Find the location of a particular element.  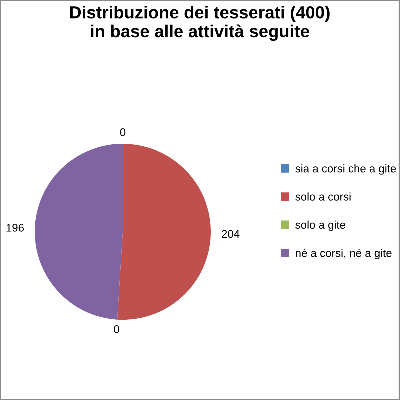

legend-label: solo a corsi is located at coordinates (323, 196).